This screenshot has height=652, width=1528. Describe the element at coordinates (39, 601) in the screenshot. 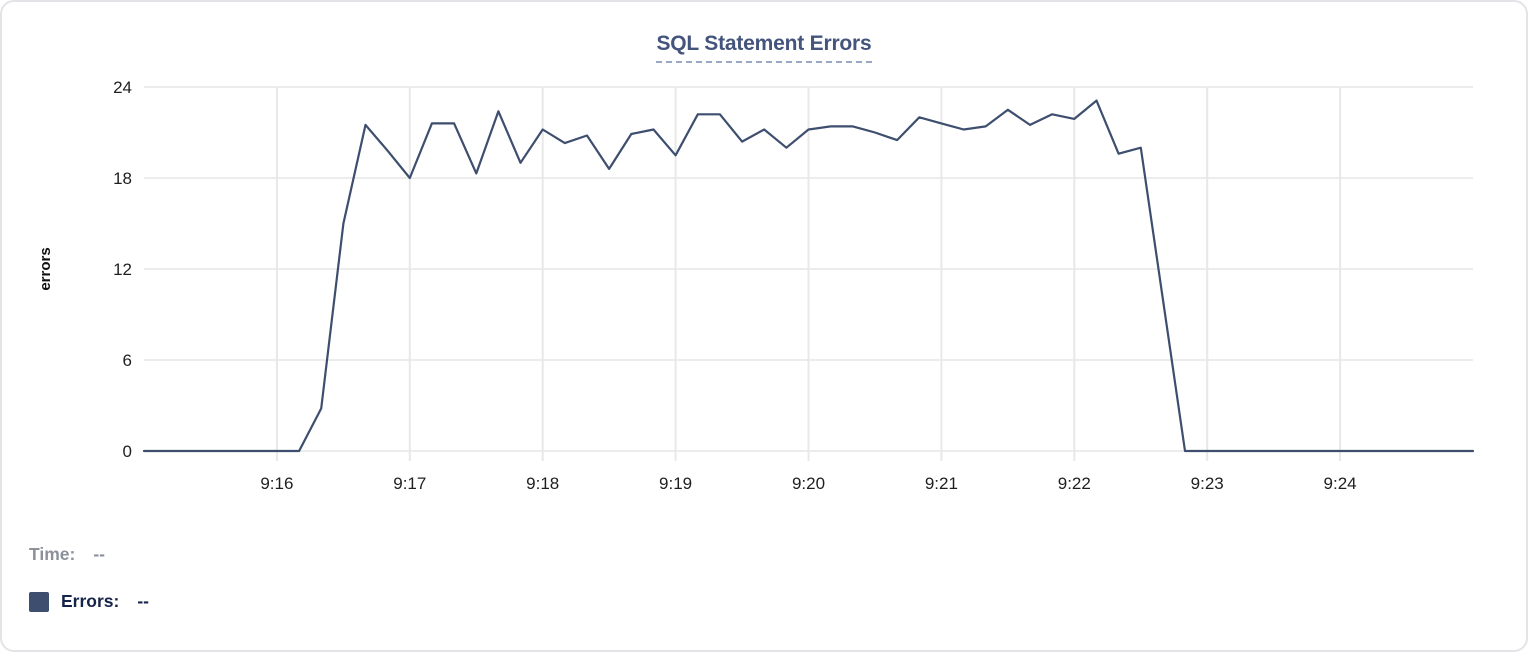

I see `errors-series-swatch-icon` at that location.